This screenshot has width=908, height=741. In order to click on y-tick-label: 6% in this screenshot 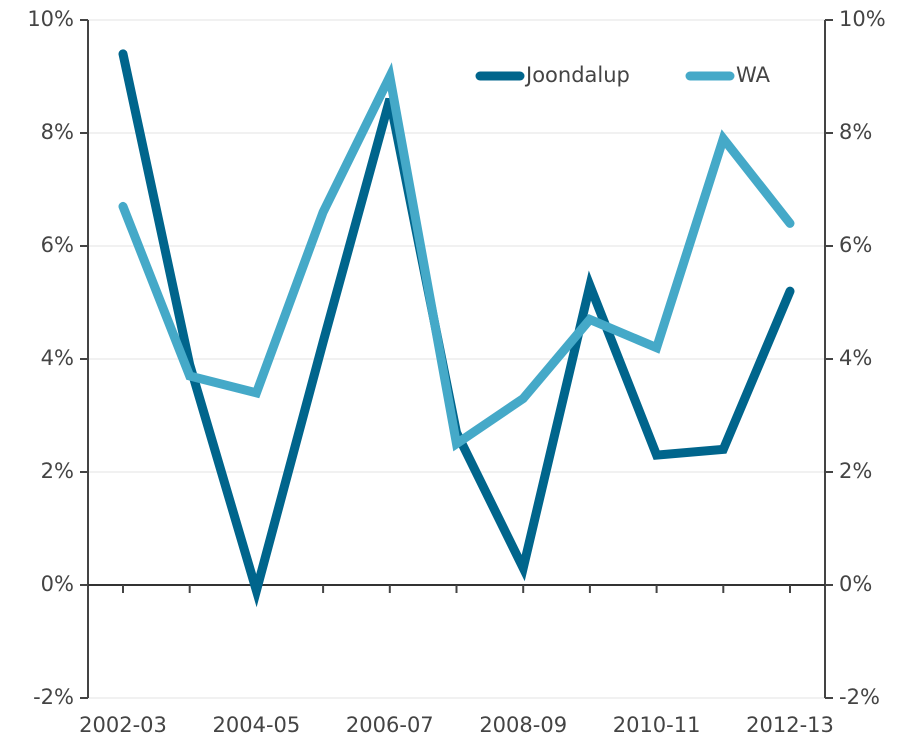, I will do `click(57, 245)`.